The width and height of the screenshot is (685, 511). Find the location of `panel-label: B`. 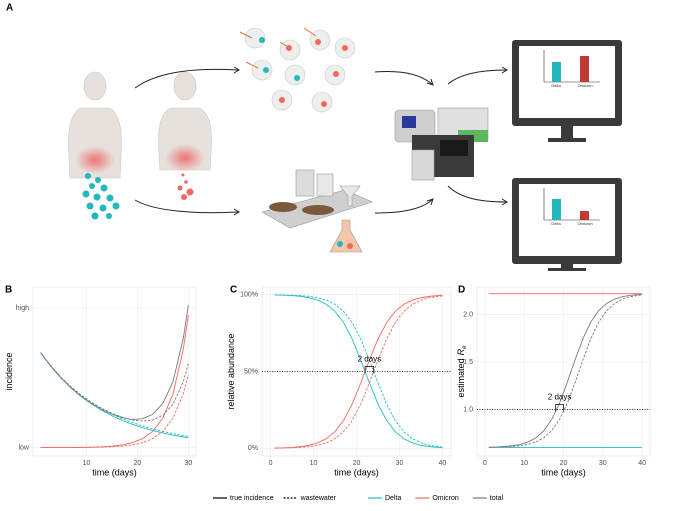

panel-label: B is located at coordinates (8, 290).